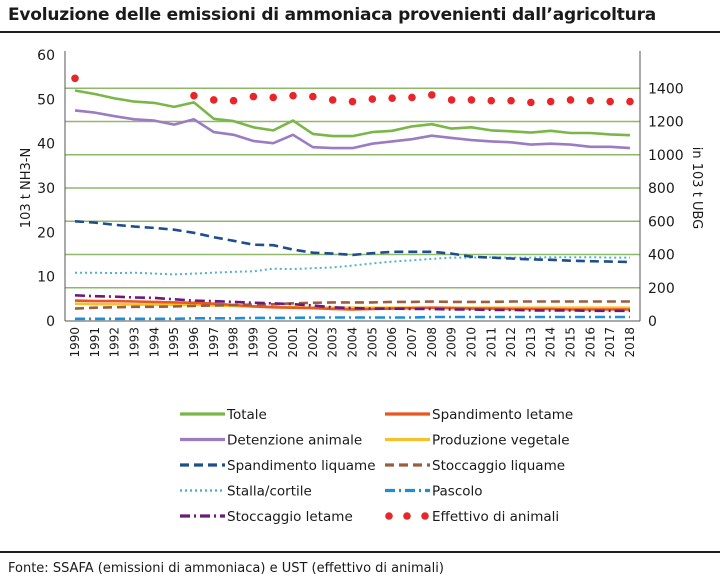  I want to click on series-line-stoccaggio-letame, so click(352, 303).